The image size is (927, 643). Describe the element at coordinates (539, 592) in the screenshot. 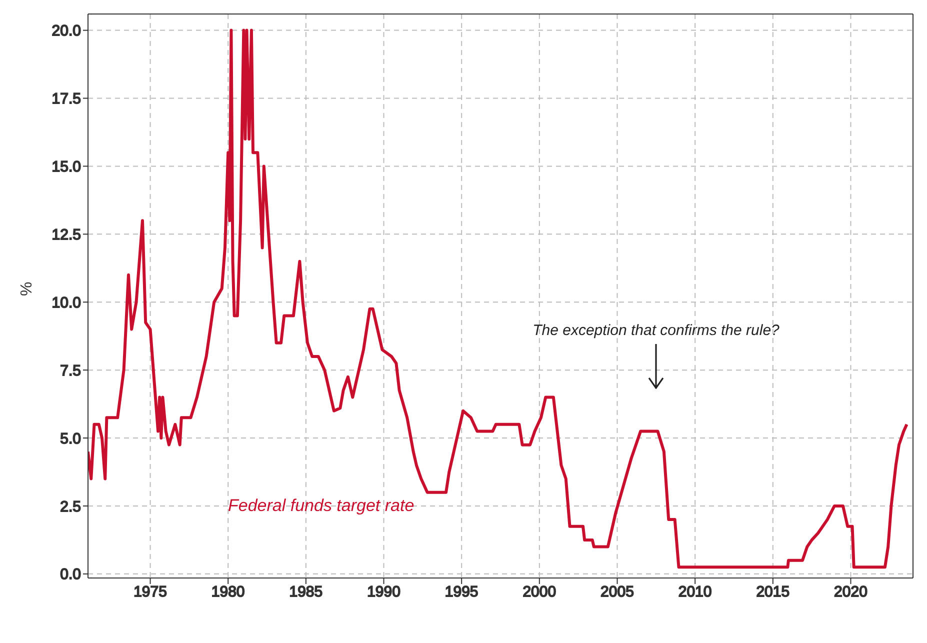

I see `x-tick-label: 2000` at that location.